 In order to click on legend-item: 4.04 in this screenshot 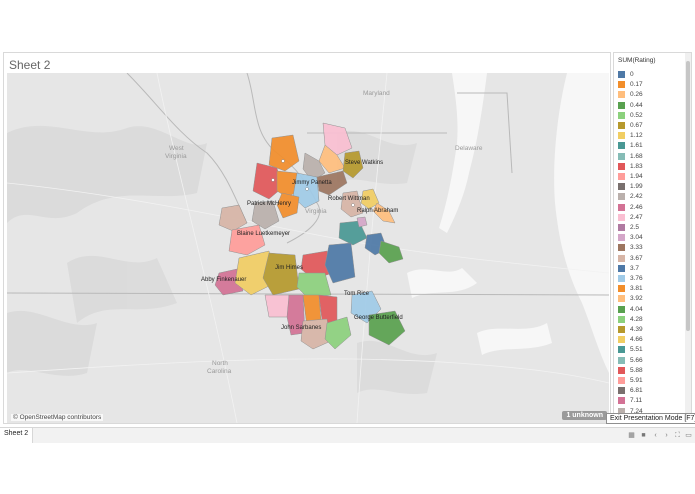, I will do `click(630, 309)`.